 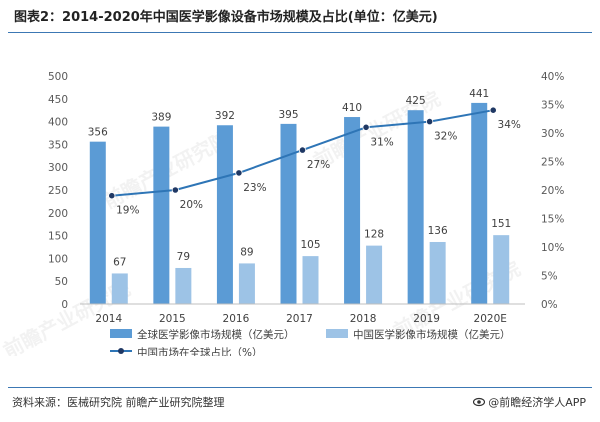 What do you see at coordinates (363, 319) in the screenshot?
I see `x-axis-tick: 2018` at bounding box center [363, 319].